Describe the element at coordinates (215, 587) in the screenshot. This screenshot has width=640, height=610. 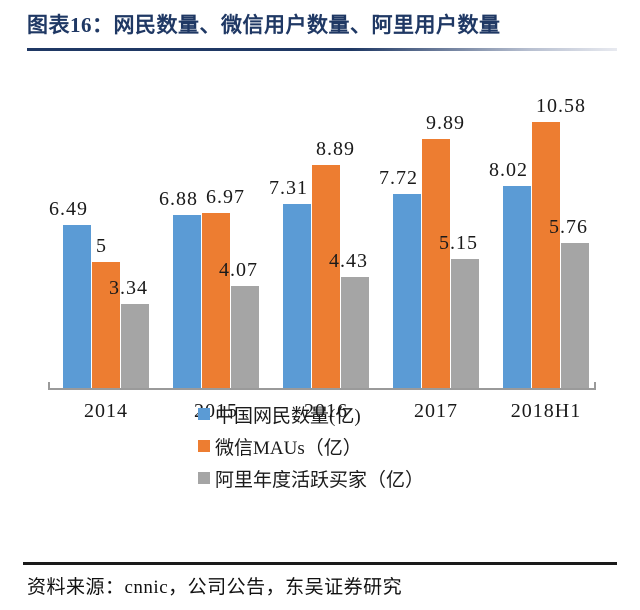
I see `source-note: 资料来源：cnnic，公司公告，东吴证券研究` at that location.